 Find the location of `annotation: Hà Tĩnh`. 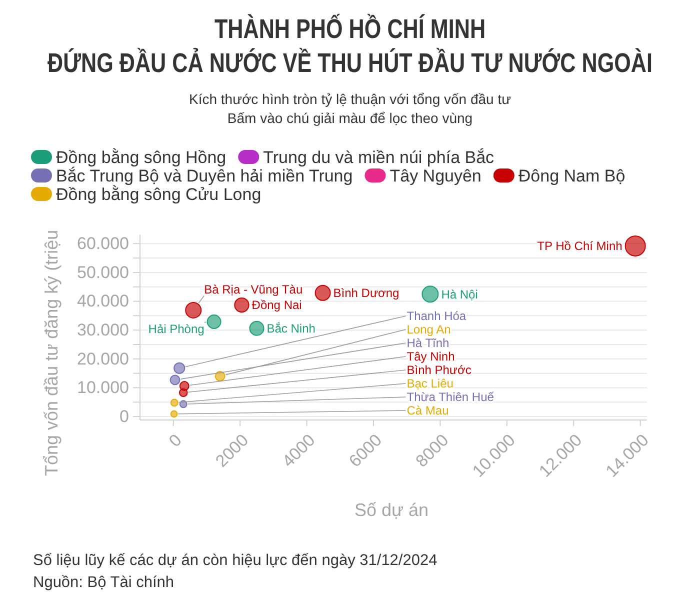

annotation: Hà Tĩnh is located at coordinates (428, 343).